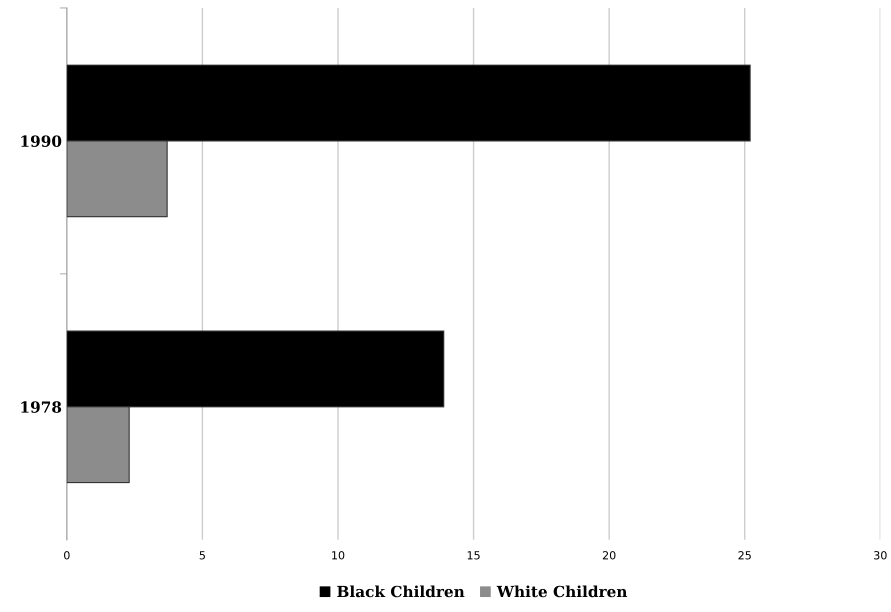 Image resolution: width=891 pixels, height=612 pixels. I want to click on x-tick-label: 30, so click(880, 555).